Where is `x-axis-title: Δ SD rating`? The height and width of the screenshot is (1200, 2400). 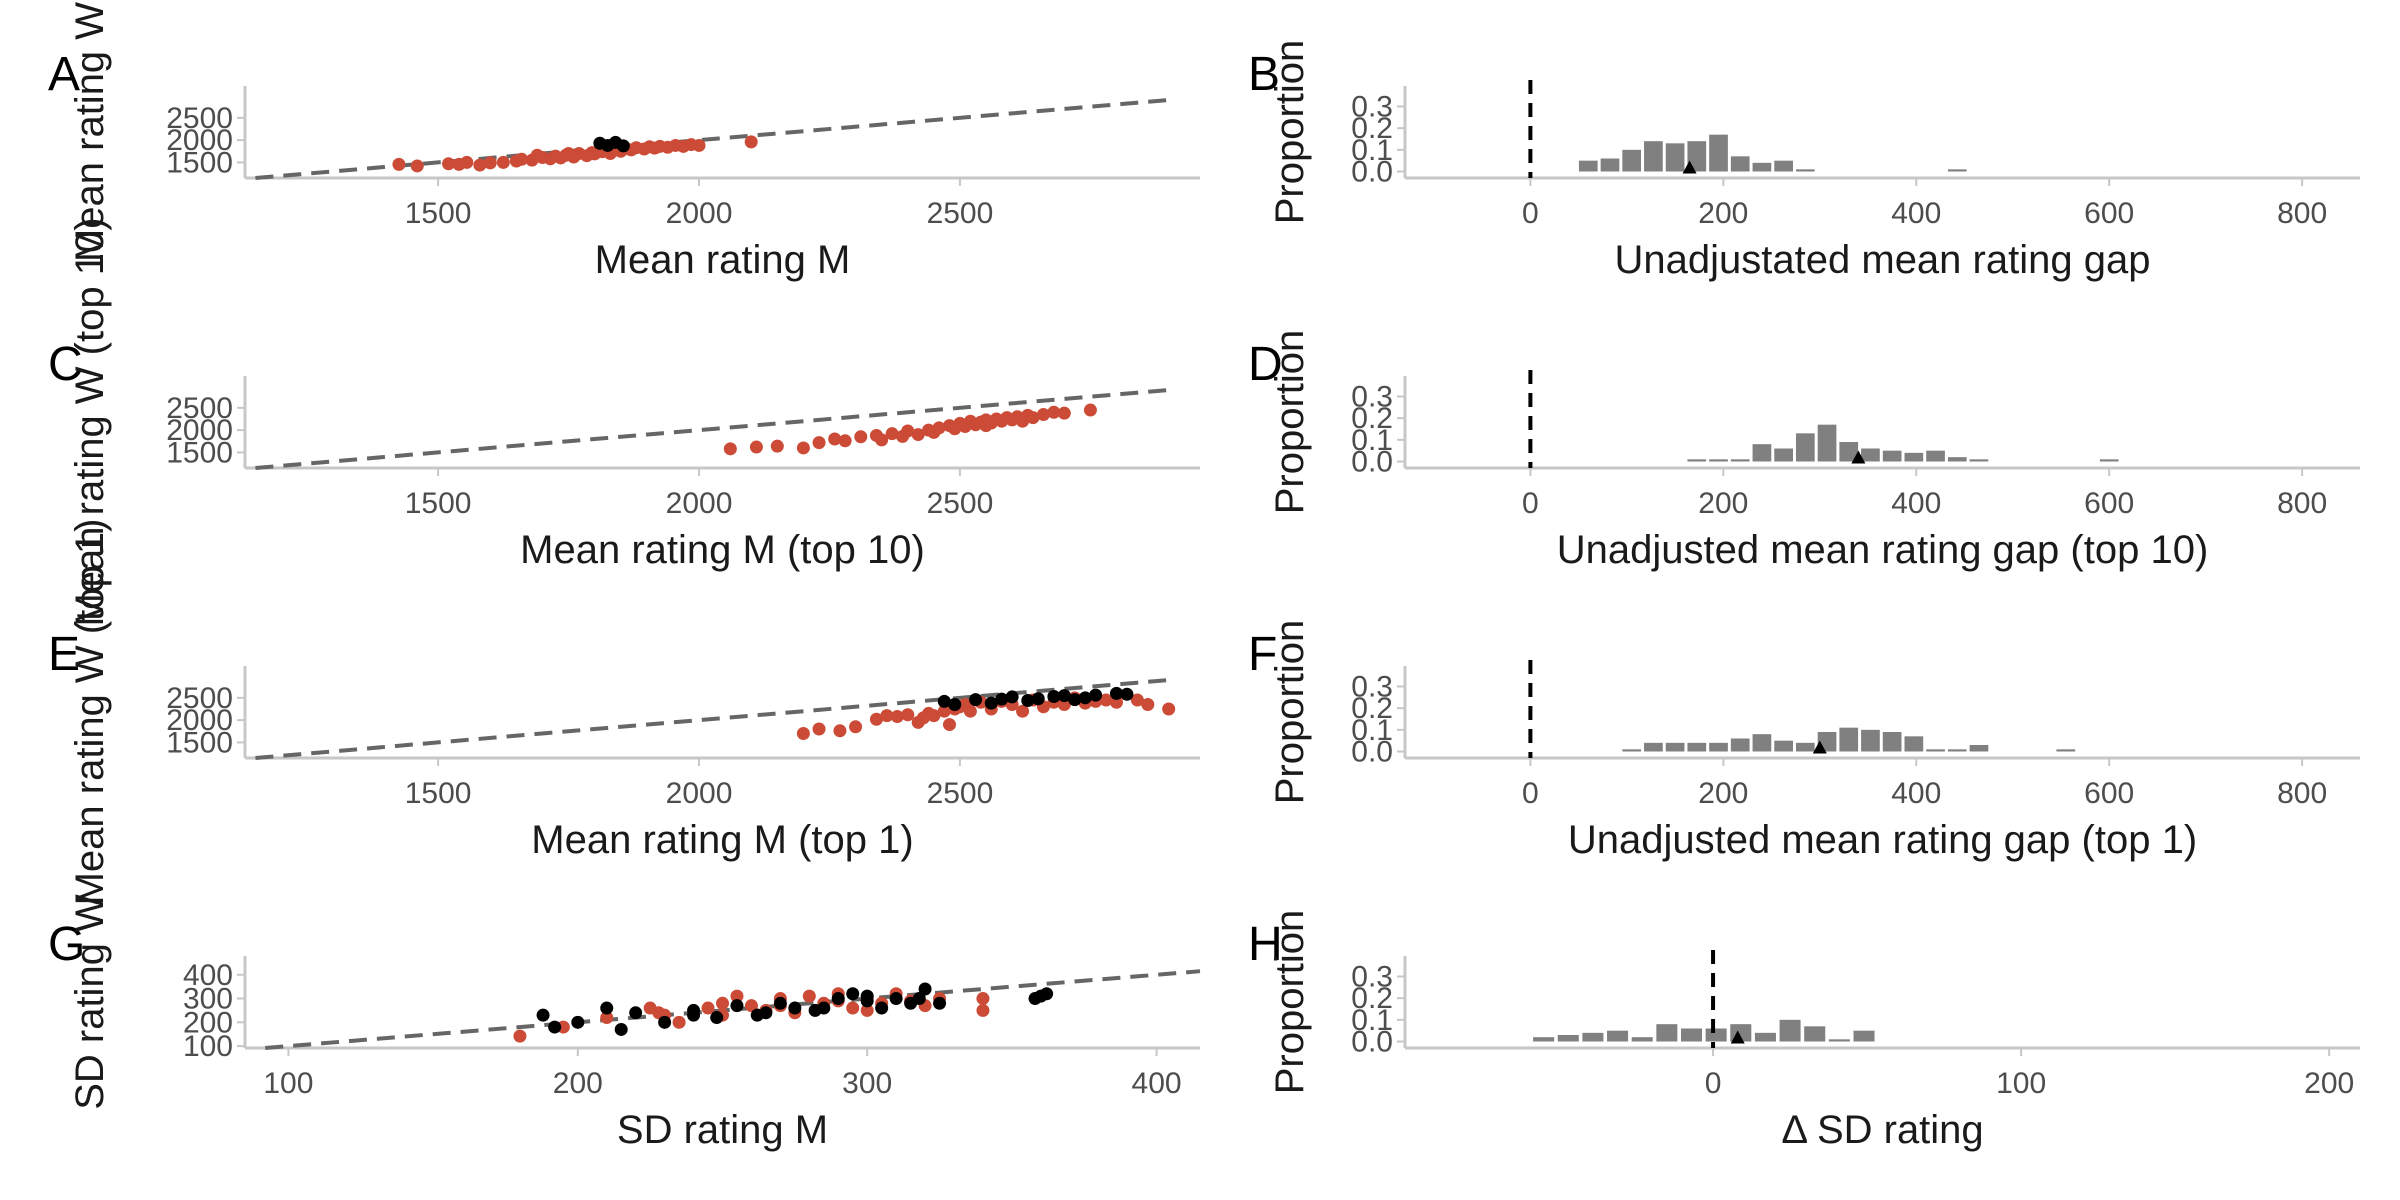 x-axis-title: Δ SD rating is located at coordinates (1882, 1130).